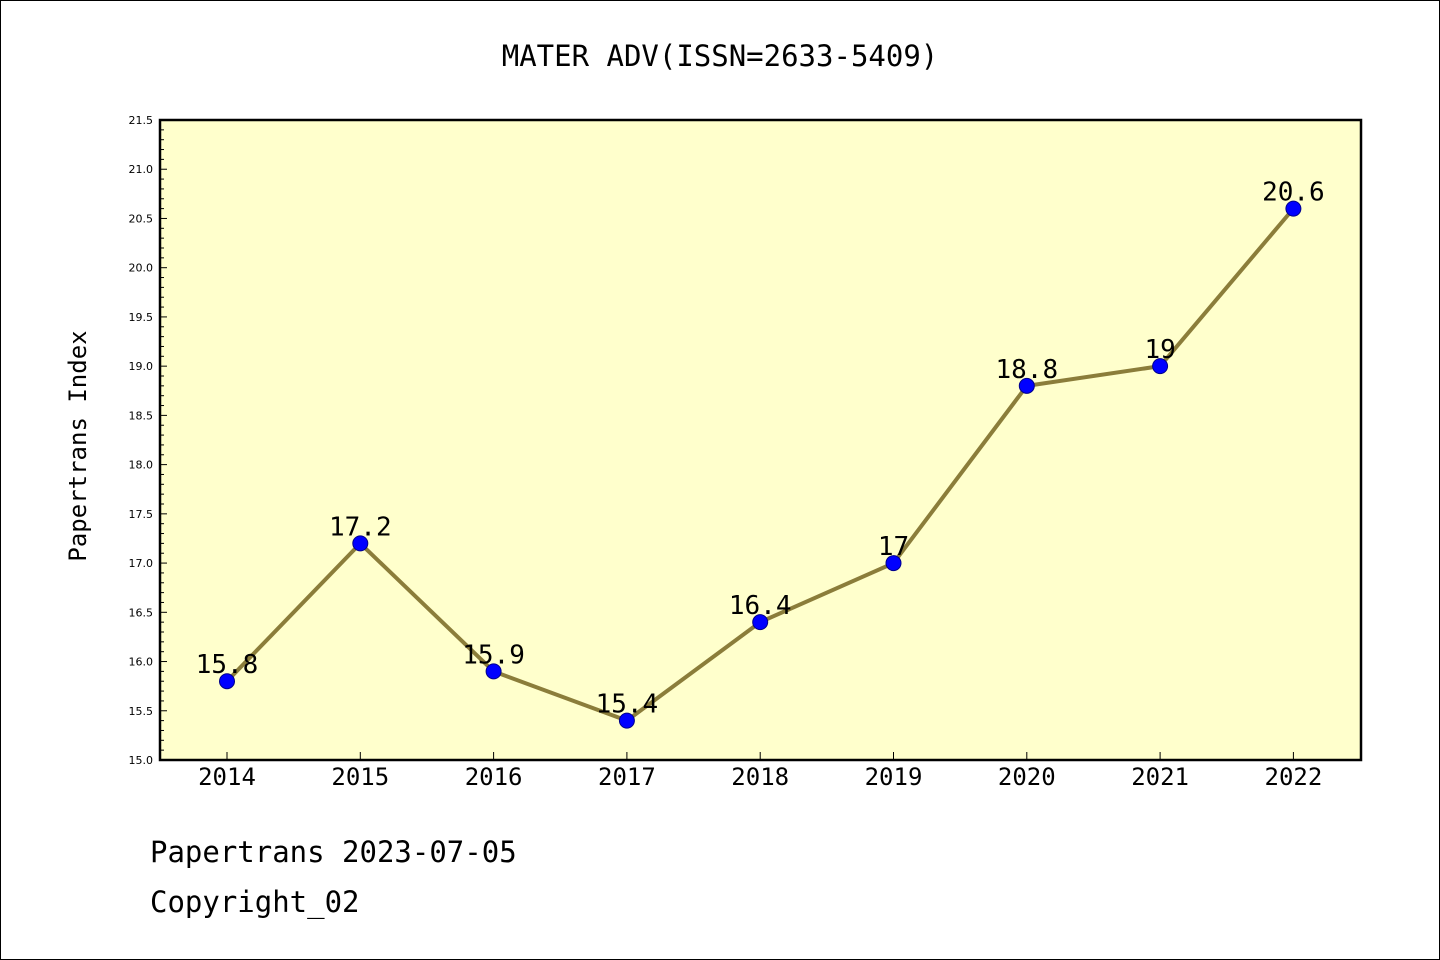  What do you see at coordinates (494, 777) in the screenshot?
I see `x-tick-label: 2016` at bounding box center [494, 777].